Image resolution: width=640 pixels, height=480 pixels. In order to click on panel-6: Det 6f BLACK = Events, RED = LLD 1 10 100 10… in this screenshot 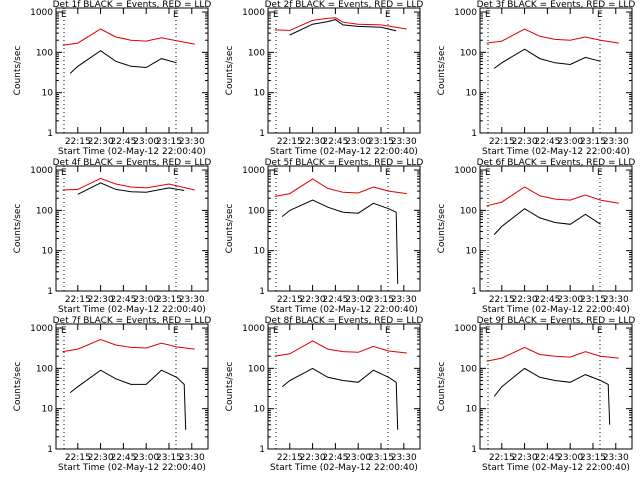, I will do `click(536, 236)`.